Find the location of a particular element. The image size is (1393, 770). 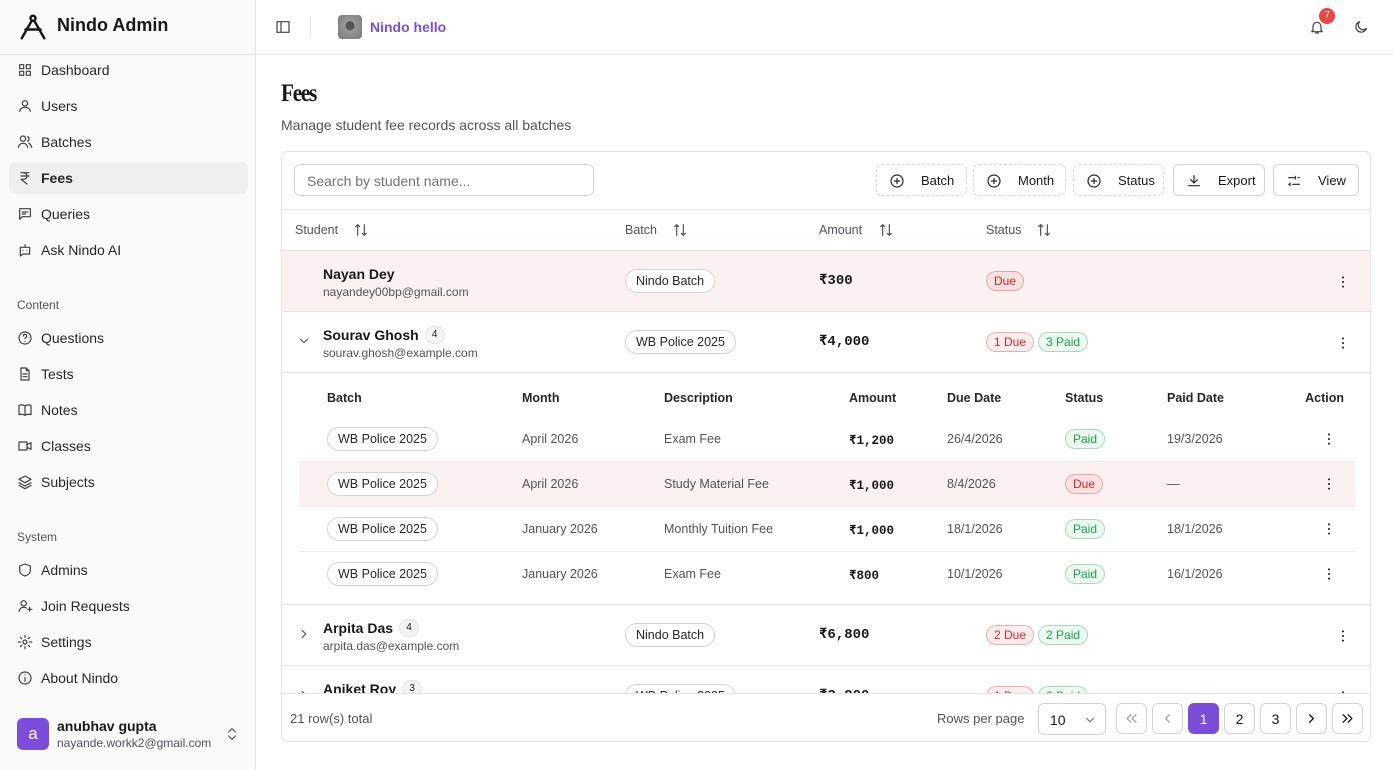

student-email: sourav.ghosh@example.com is located at coordinates (400, 353).